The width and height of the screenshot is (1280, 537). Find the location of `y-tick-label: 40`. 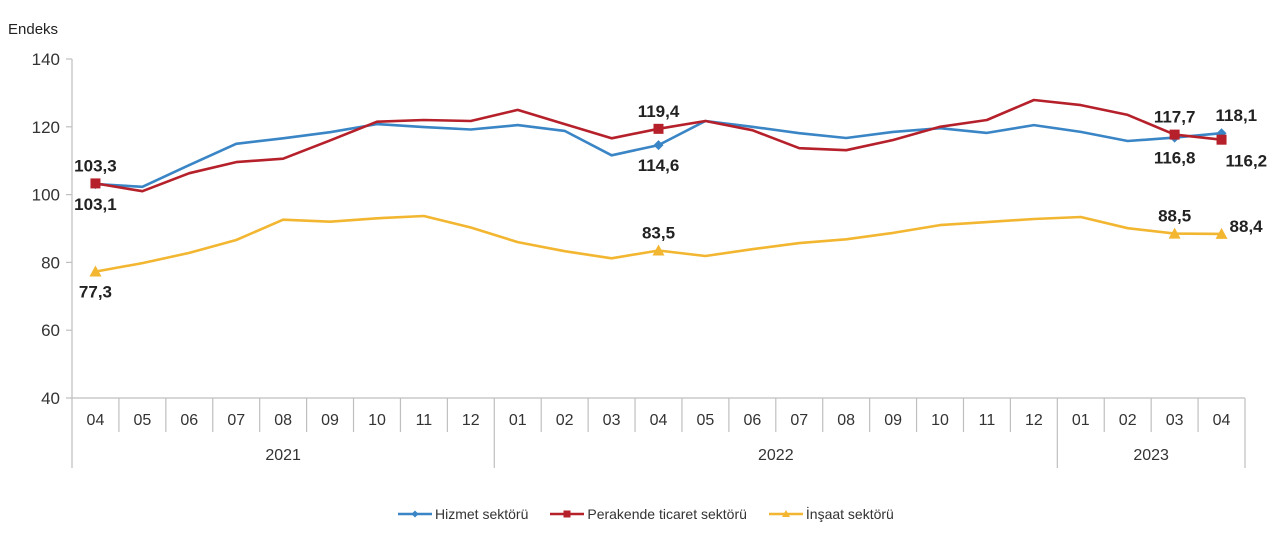

y-tick-label: 40 is located at coordinates (50, 398).